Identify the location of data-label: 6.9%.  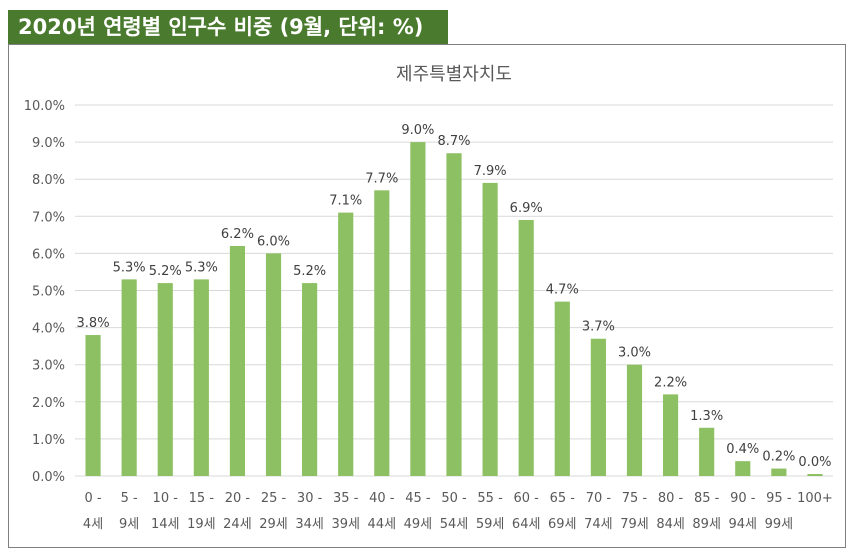
(526, 208).